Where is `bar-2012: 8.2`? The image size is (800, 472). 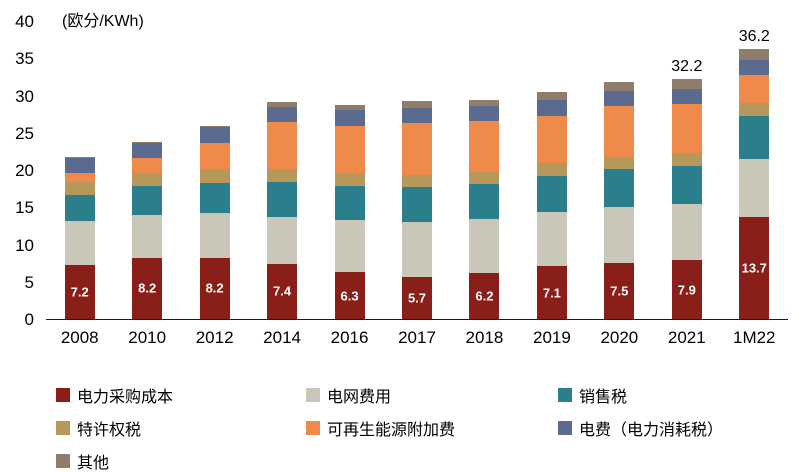 bar-2012: 8.2 is located at coordinates (214, 222).